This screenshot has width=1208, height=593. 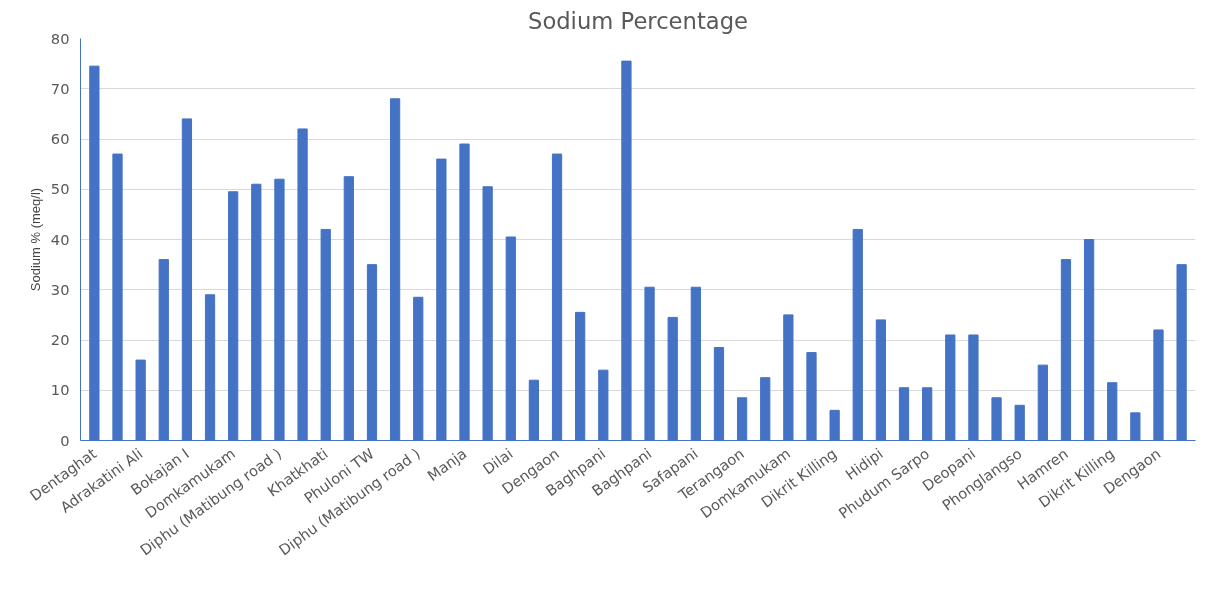 I want to click on y-tick-label: 70, so click(x=60, y=88).